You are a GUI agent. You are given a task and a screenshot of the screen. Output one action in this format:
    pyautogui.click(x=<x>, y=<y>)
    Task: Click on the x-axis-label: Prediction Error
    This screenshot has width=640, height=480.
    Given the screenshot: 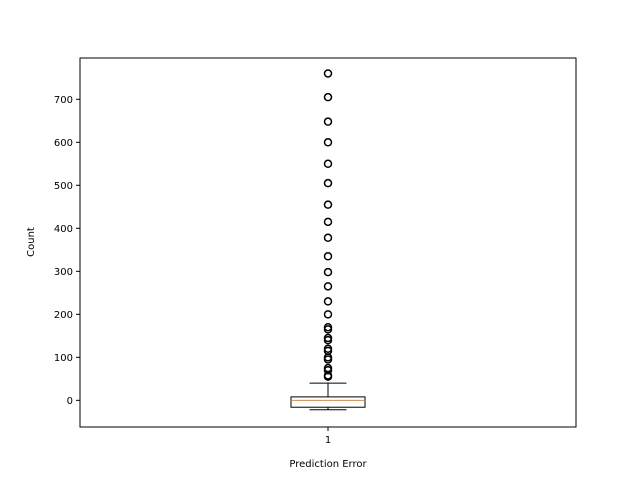 What is the action you would take?
    pyautogui.click(x=328, y=464)
    